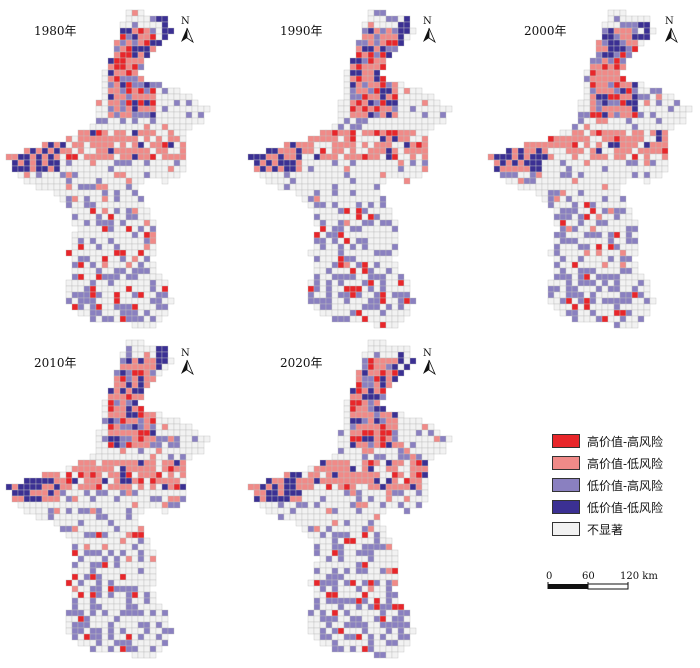 The height and width of the screenshot is (668, 700). I want to click on map-2010, so click(108, 499).